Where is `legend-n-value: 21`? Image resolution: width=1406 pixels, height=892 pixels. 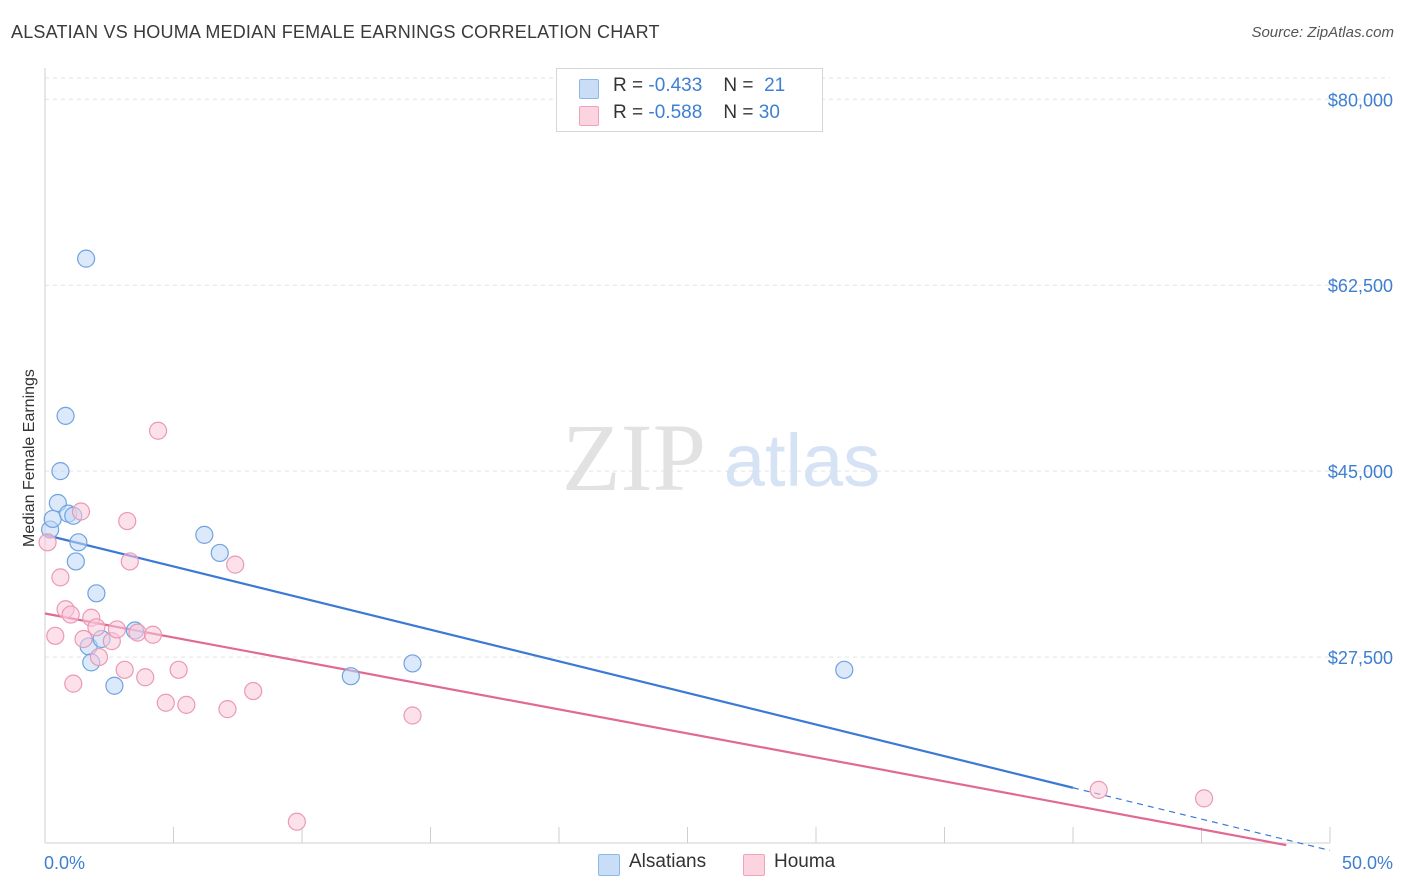 legend-n-value: 21 is located at coordinates (775, 85).